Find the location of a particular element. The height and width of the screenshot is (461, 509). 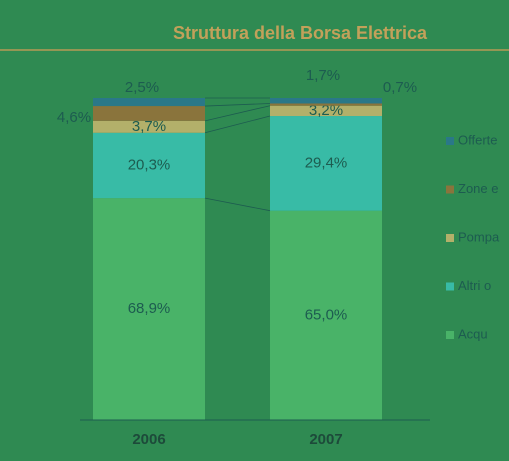

legend-label: Offerte is located at coordinates (478, 139).